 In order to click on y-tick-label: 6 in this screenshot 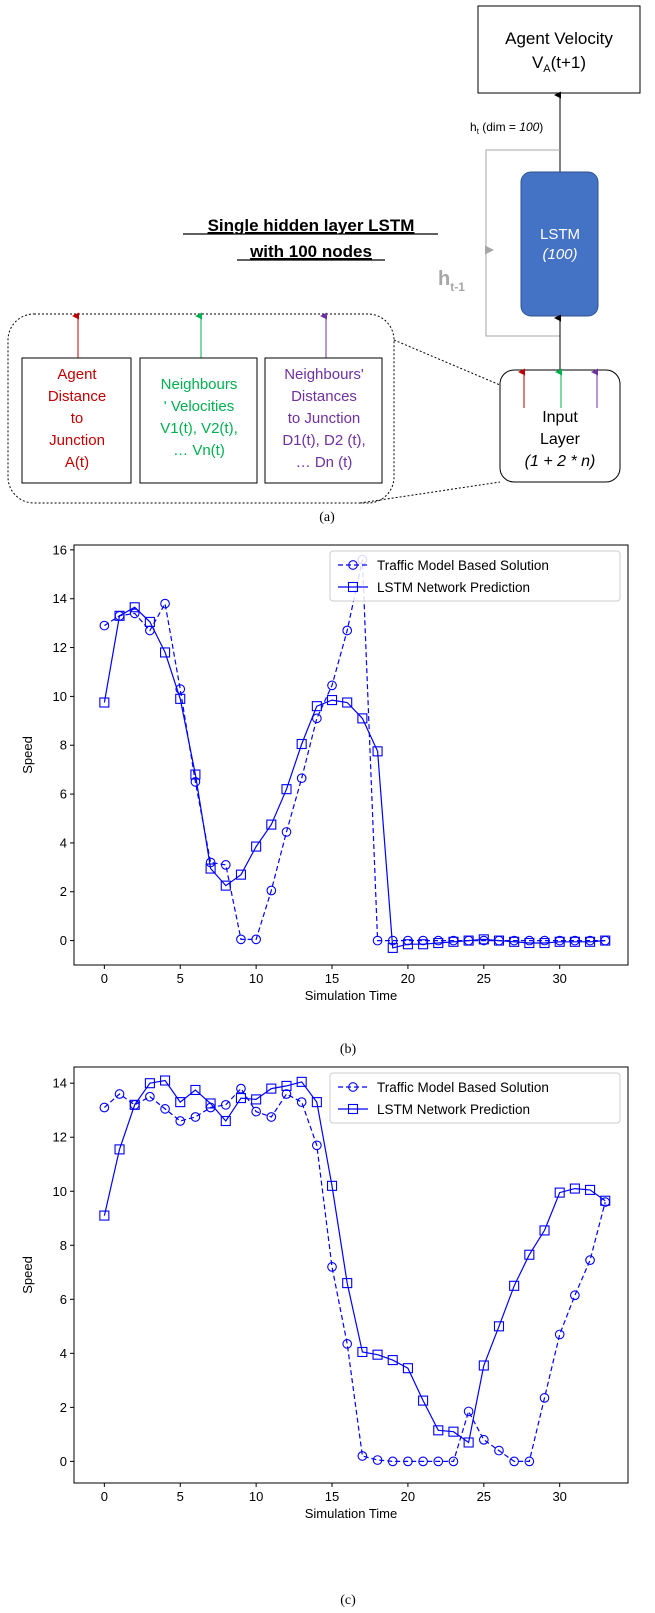, I will do `click(63, 1299)`.